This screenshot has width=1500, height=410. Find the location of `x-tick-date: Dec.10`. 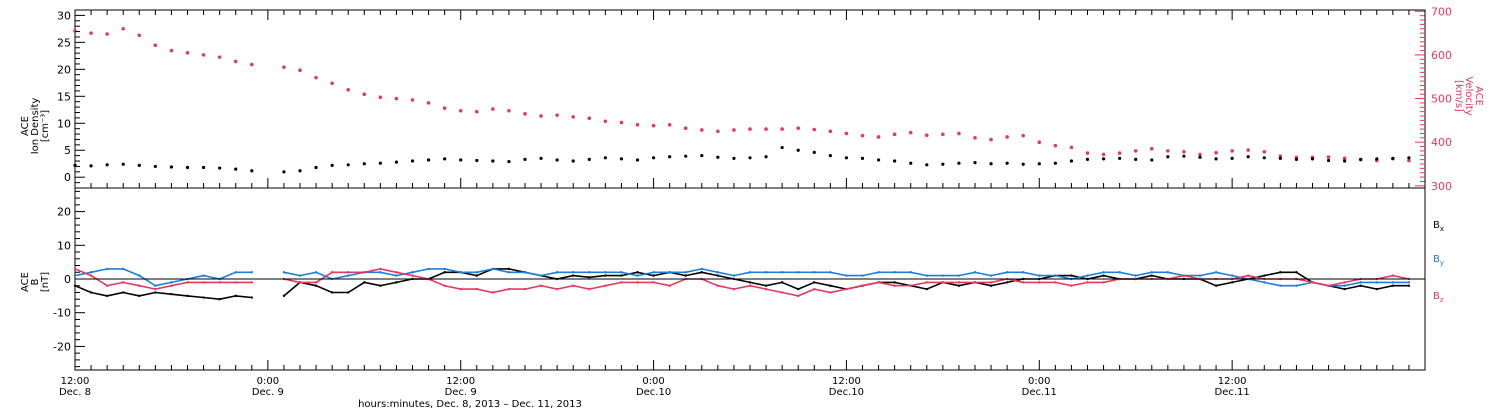

x-tick-date: Dec.10 is located at coordinates (846, 392).